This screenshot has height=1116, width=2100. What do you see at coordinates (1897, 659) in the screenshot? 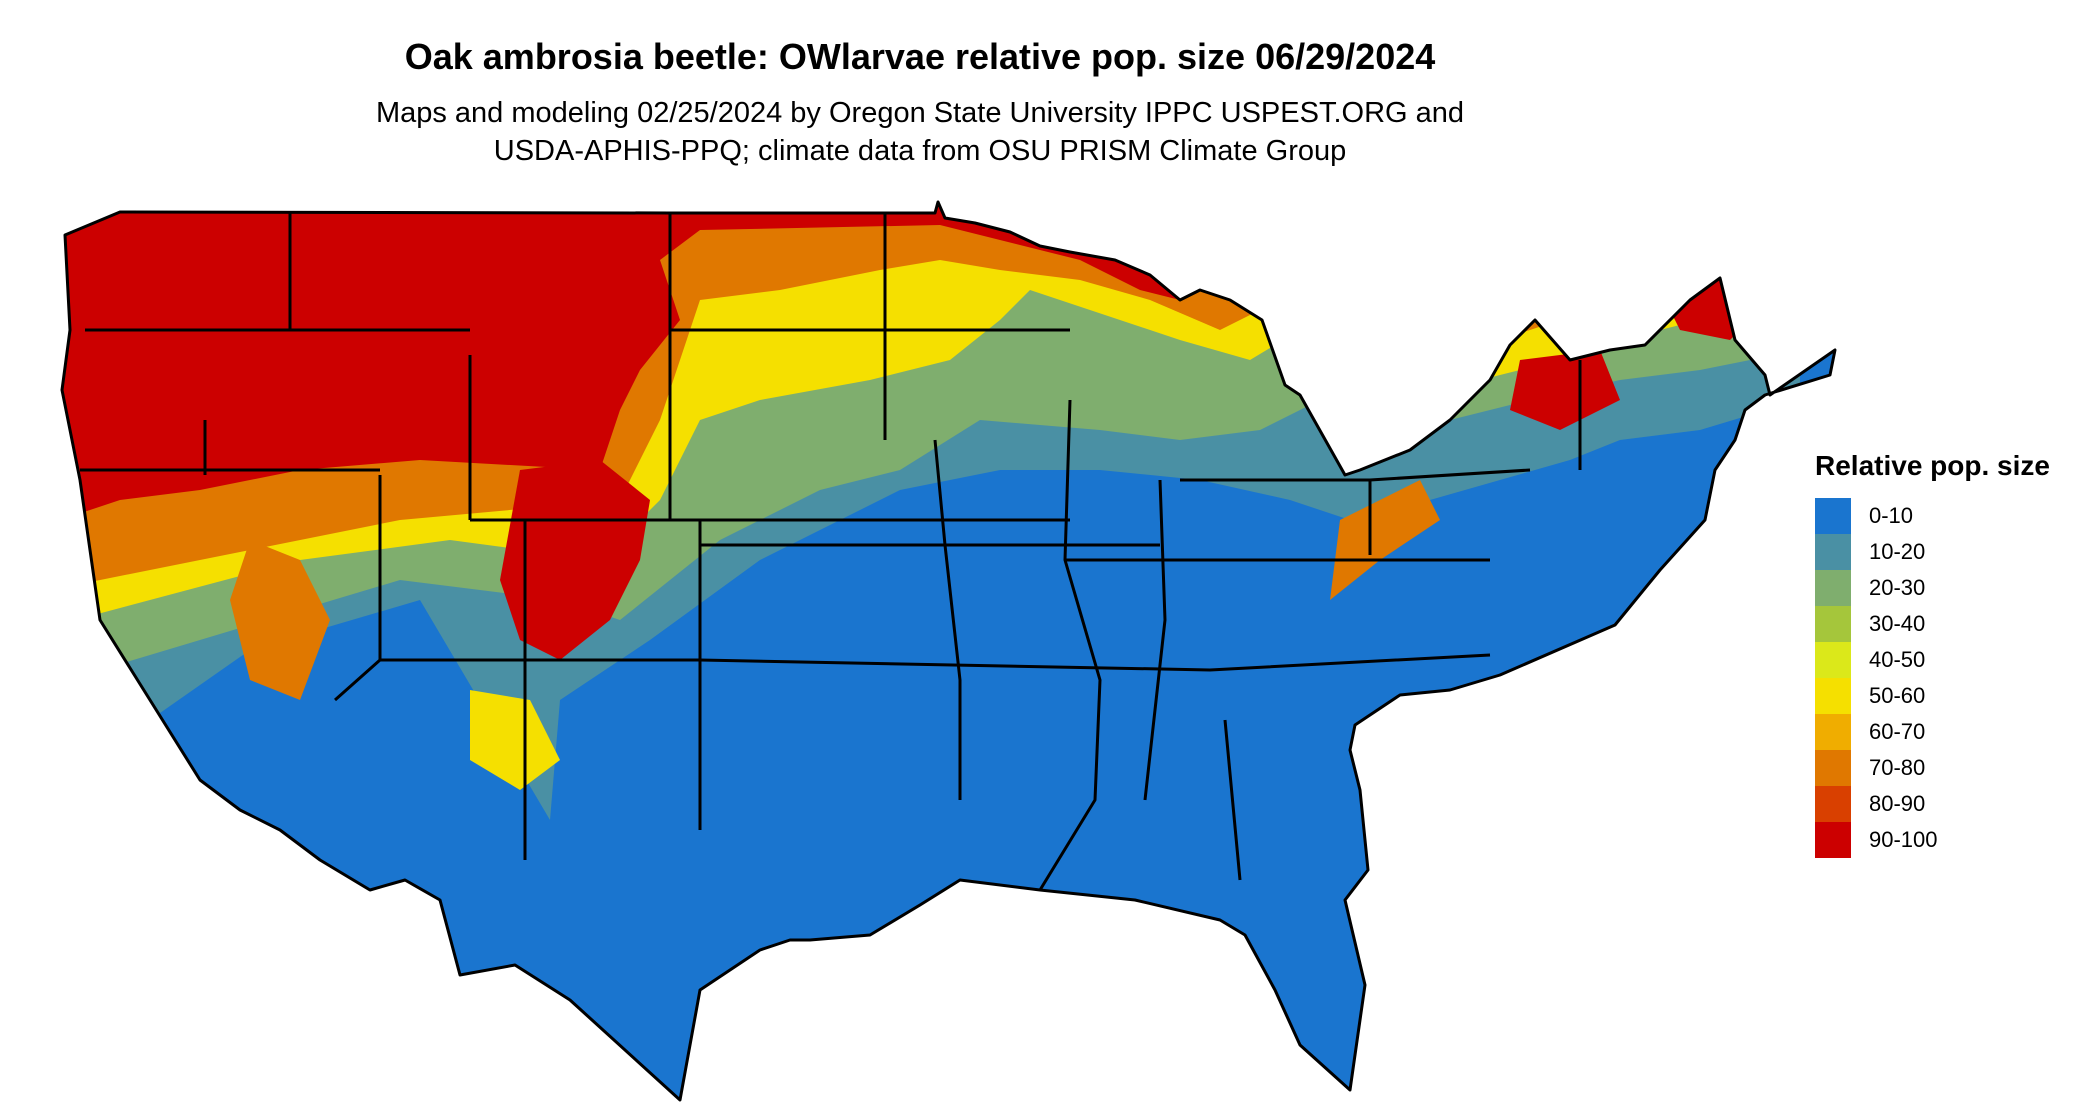
I see `legend-label: 40-50` at bounding box center [1897, 659].